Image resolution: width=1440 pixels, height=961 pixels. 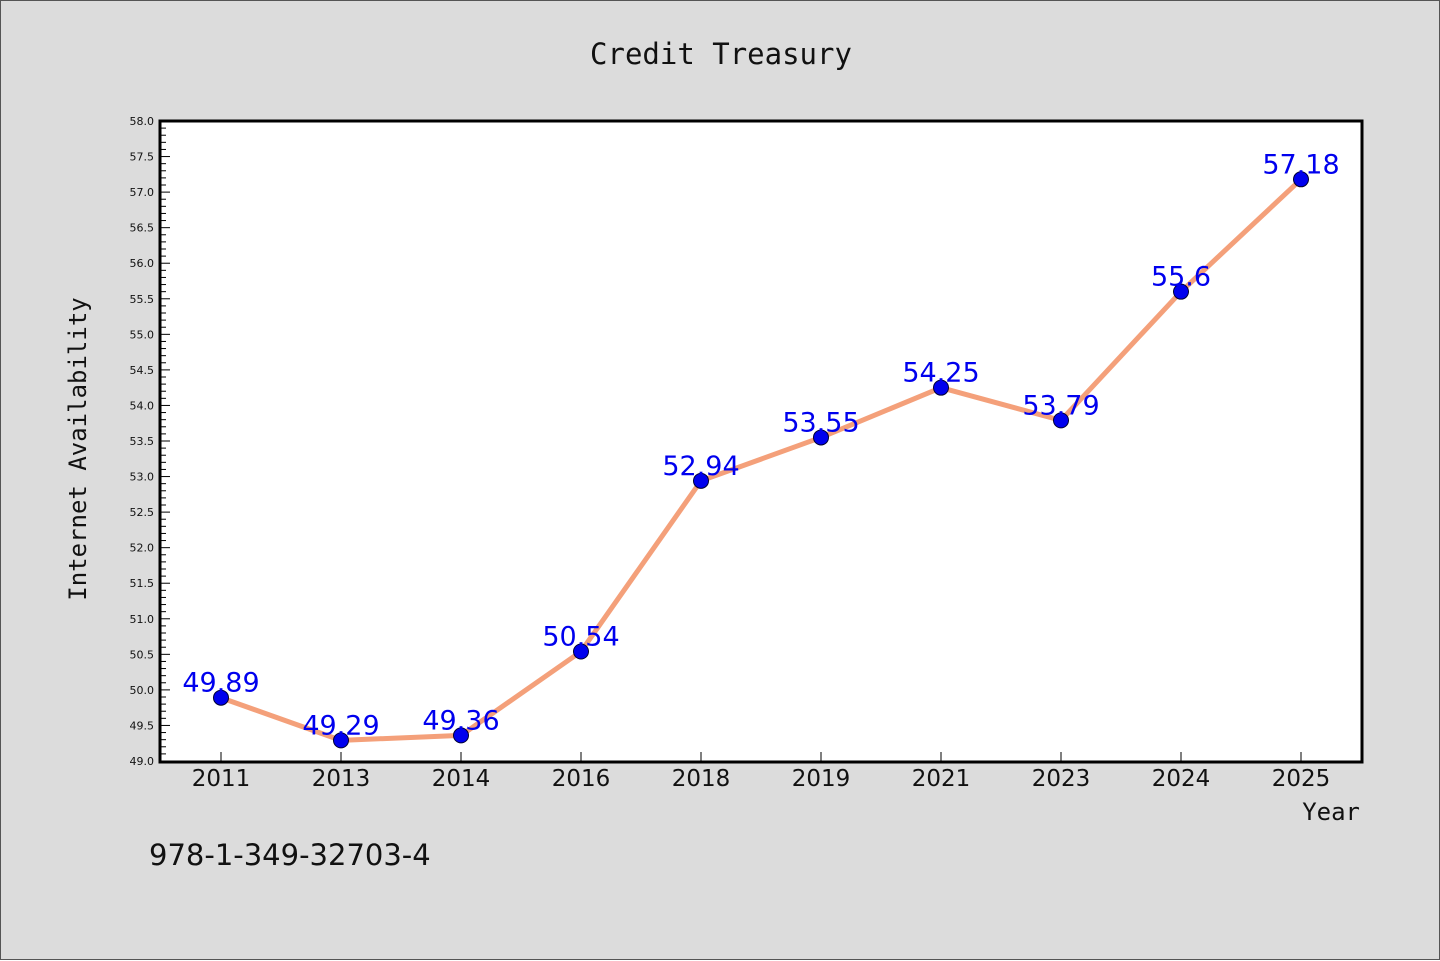 What do you see at coordinates (580, 636) in the screenshot?
I see `data-label: 50.54` at bounding box center [580, 636].